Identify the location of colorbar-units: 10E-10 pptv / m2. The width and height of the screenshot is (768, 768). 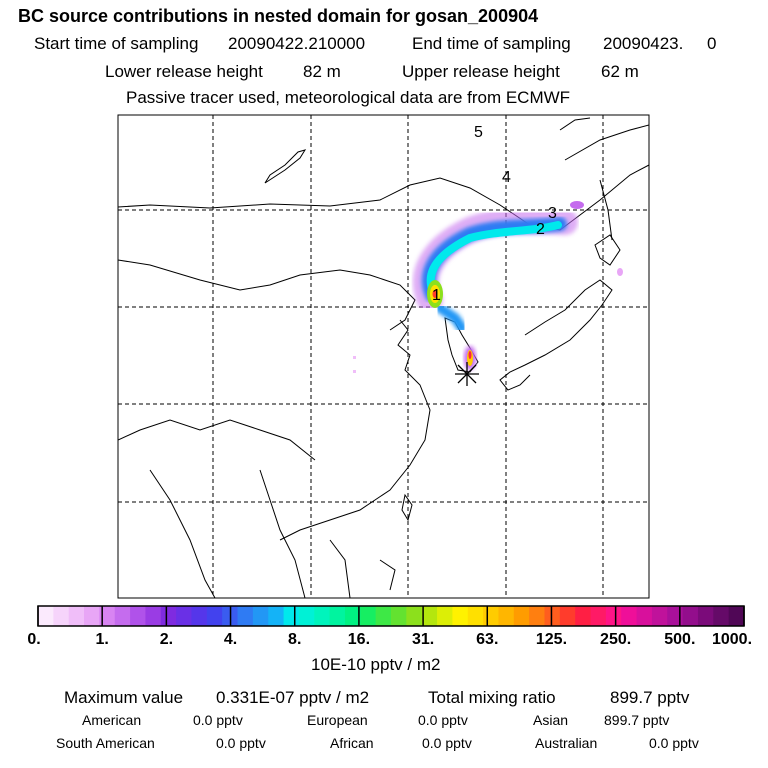
(376, 664).